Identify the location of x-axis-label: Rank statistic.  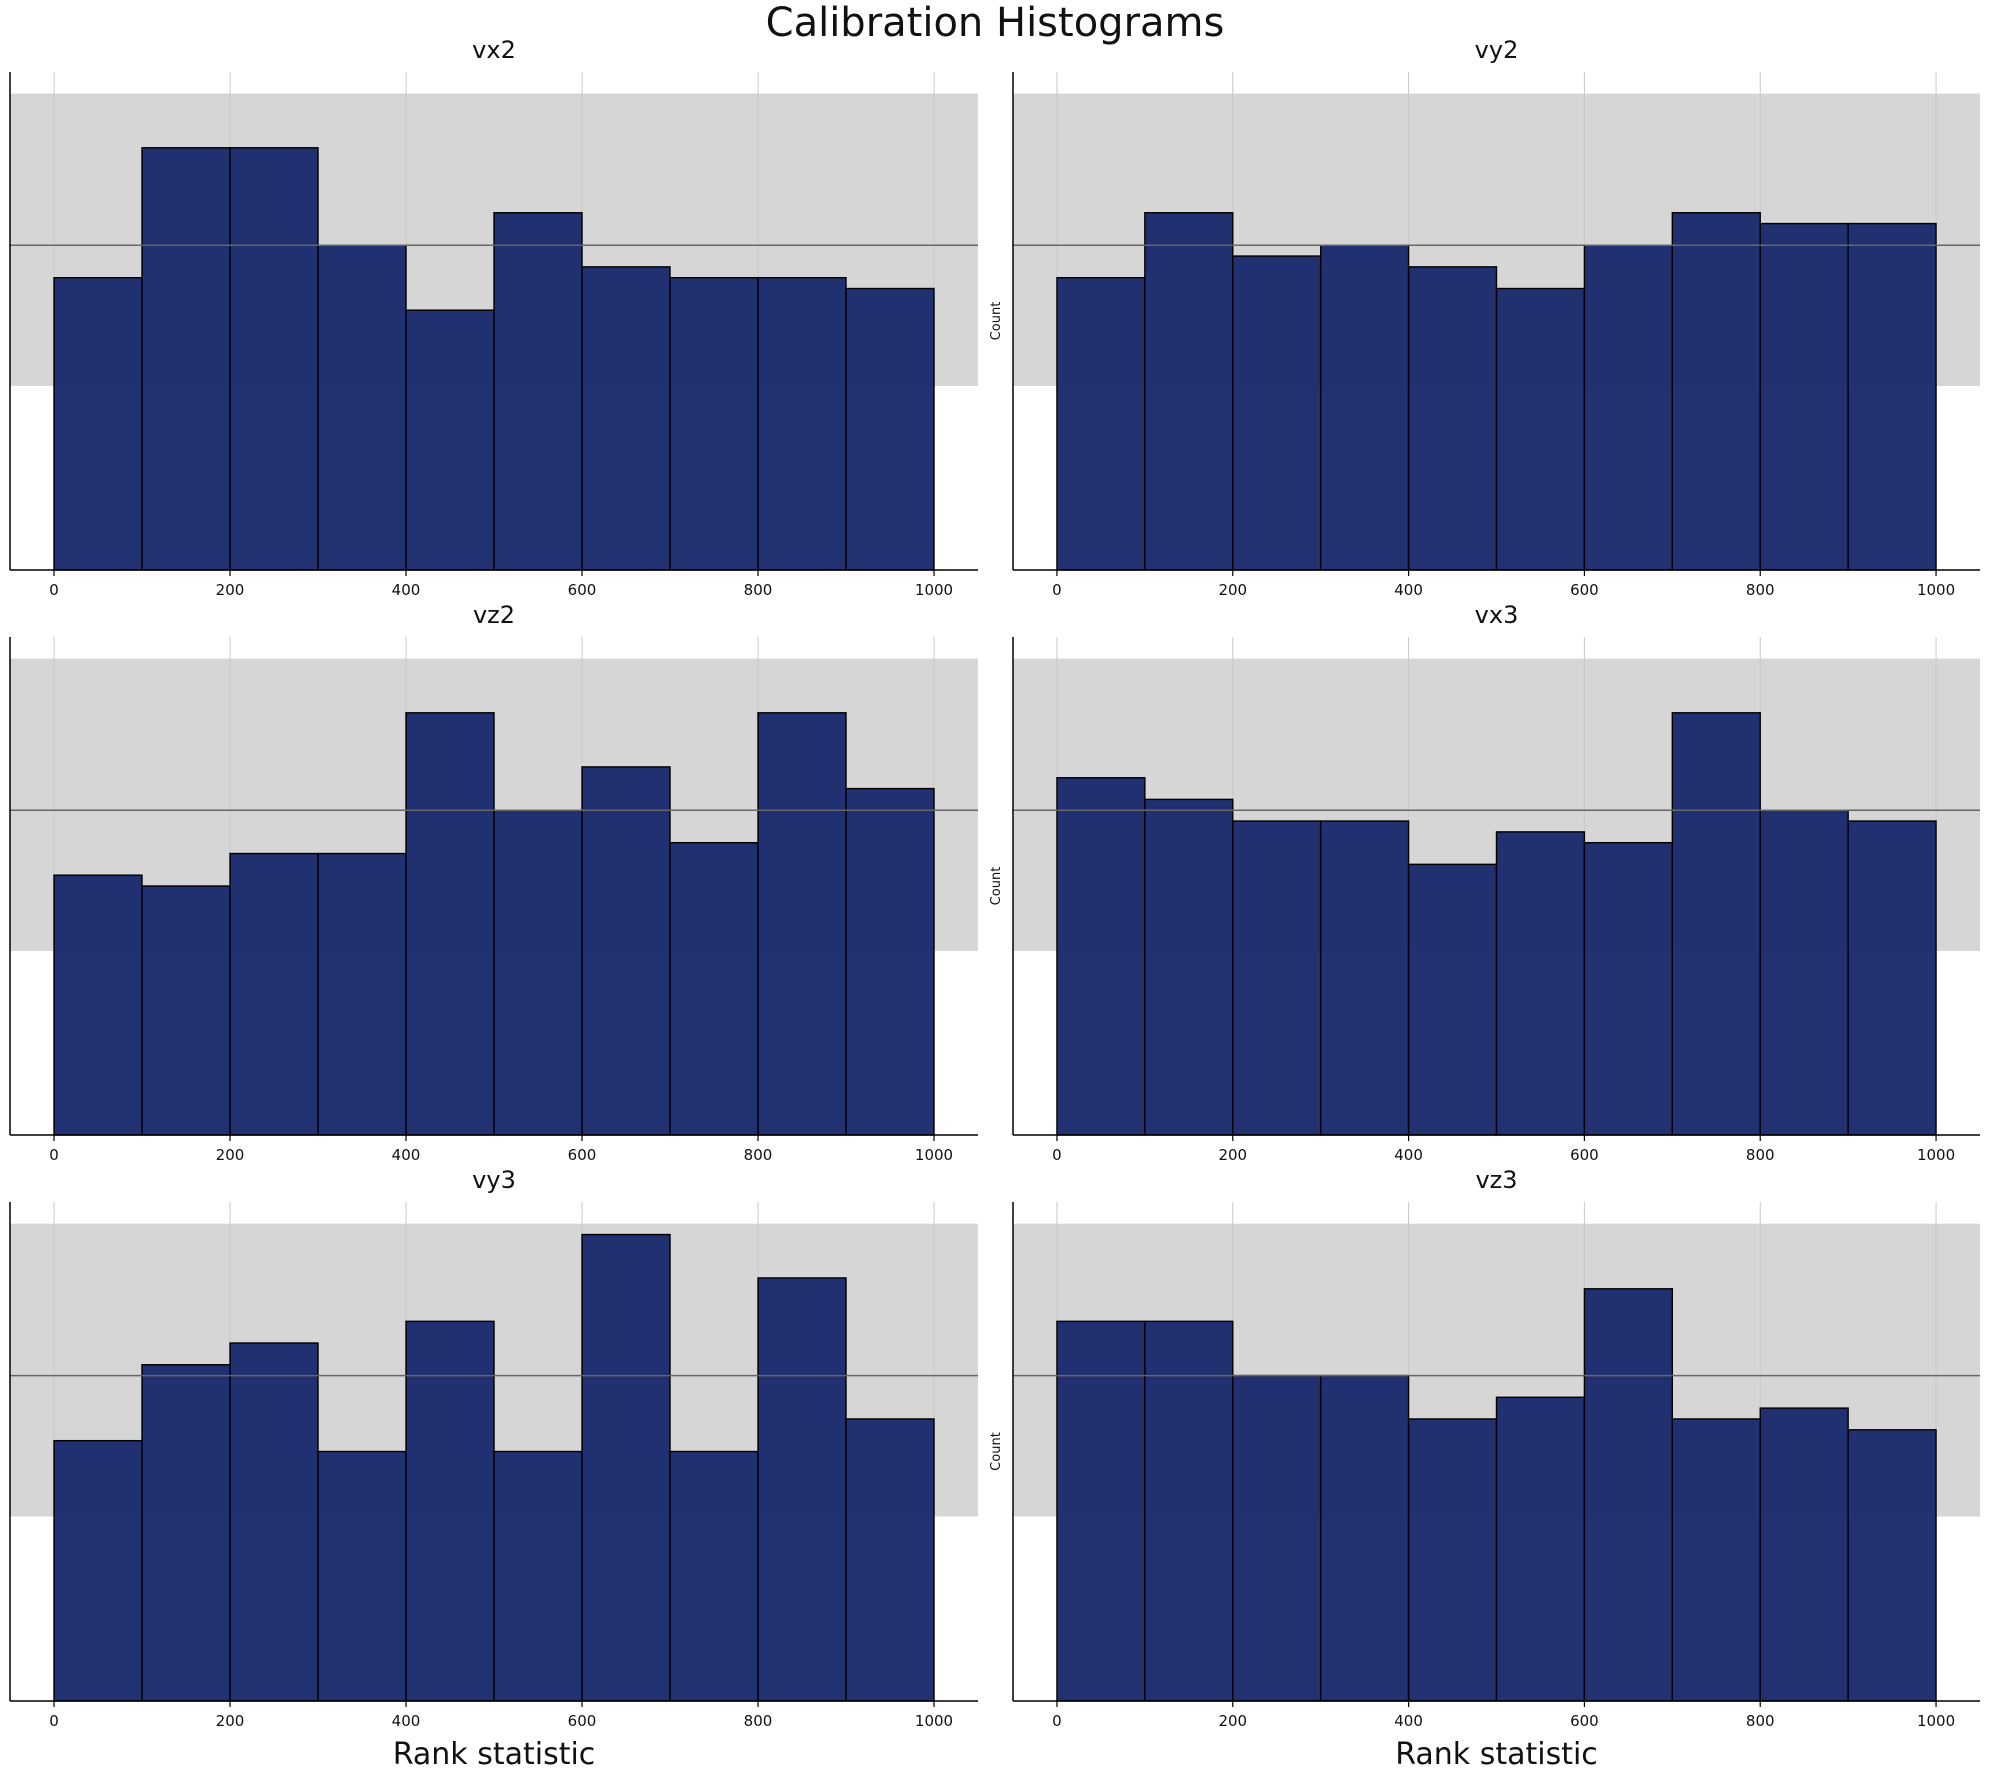
(494, 1753).